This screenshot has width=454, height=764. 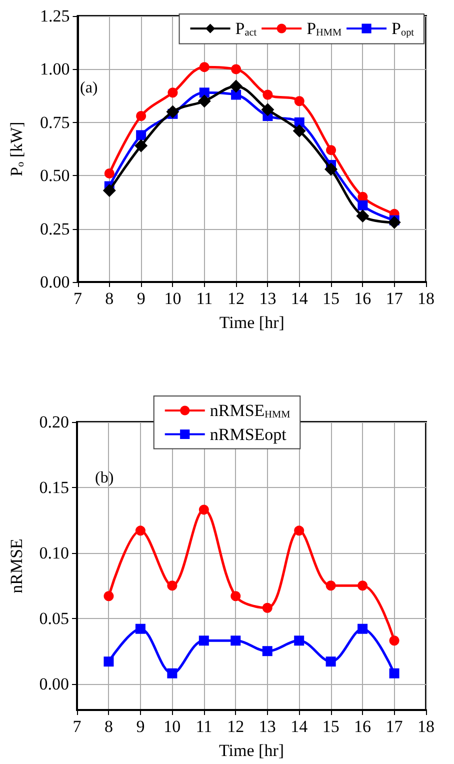 I want to click on y-axis-title: Po [kW], so click(x=16, y=149).